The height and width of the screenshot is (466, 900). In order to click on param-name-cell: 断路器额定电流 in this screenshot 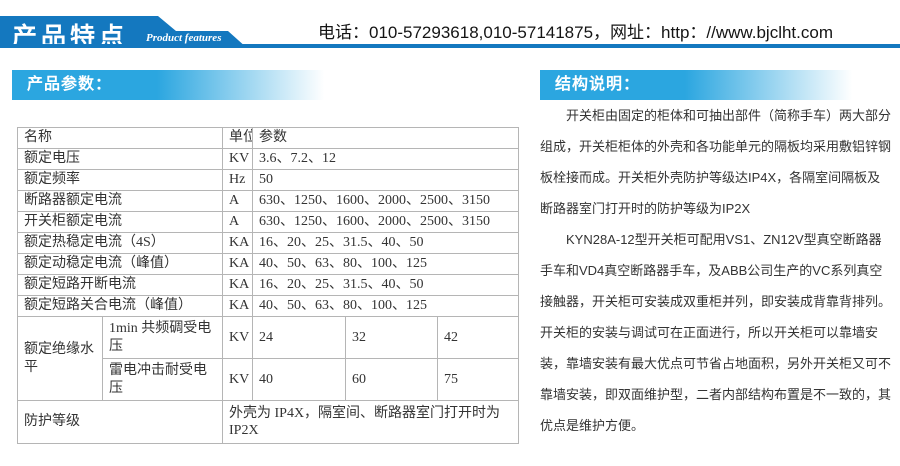, I will do `click(120, 201)`.